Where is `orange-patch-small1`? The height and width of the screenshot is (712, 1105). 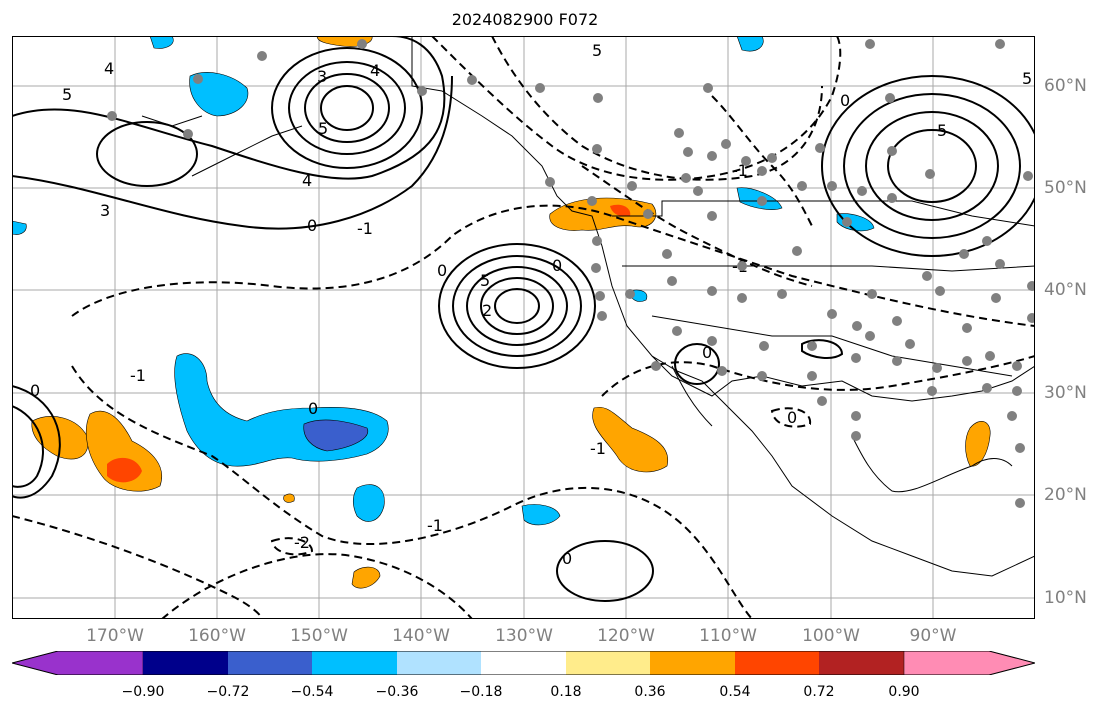 orange-patch-small1 is located at coordinates (366, 577).